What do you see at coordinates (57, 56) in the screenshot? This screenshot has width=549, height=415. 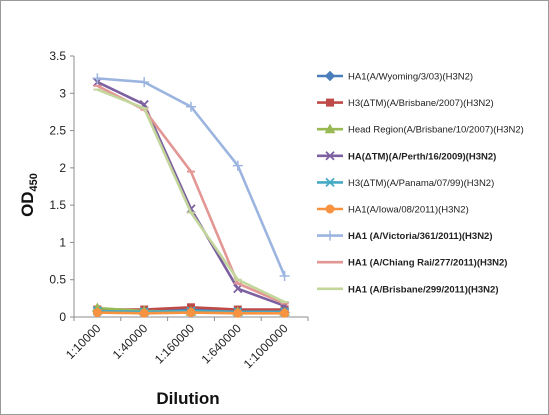 I see `y-tick-label: 3.5` at bounding box center [57, 56].